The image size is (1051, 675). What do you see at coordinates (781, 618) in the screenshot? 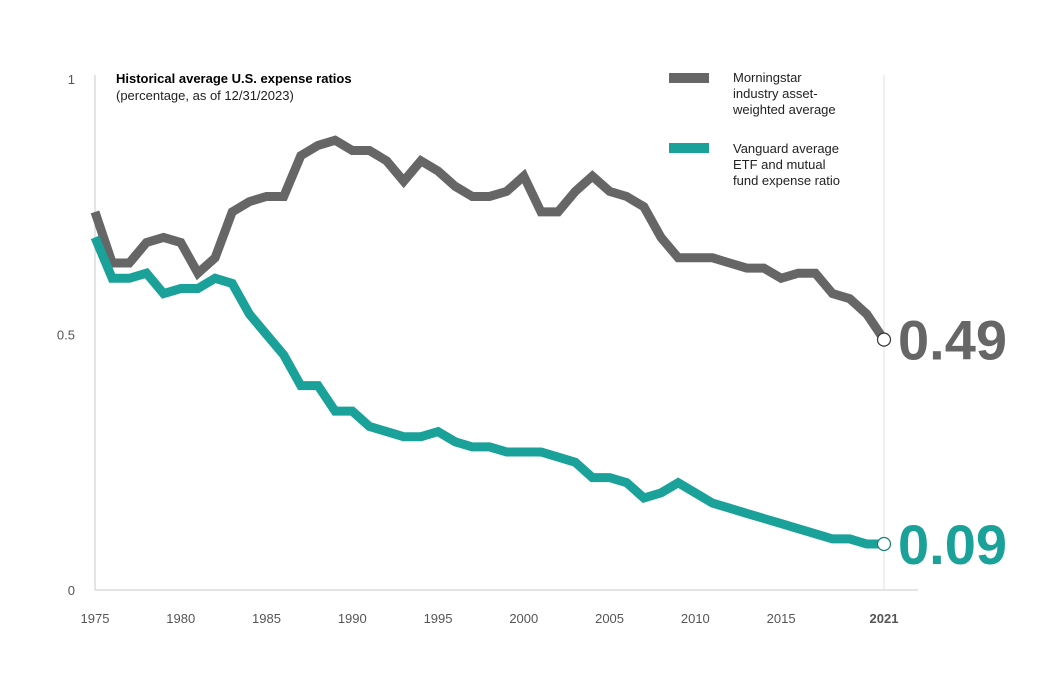
I see `x-tick-label-2015: 2015` at bounding box center [781, 618].